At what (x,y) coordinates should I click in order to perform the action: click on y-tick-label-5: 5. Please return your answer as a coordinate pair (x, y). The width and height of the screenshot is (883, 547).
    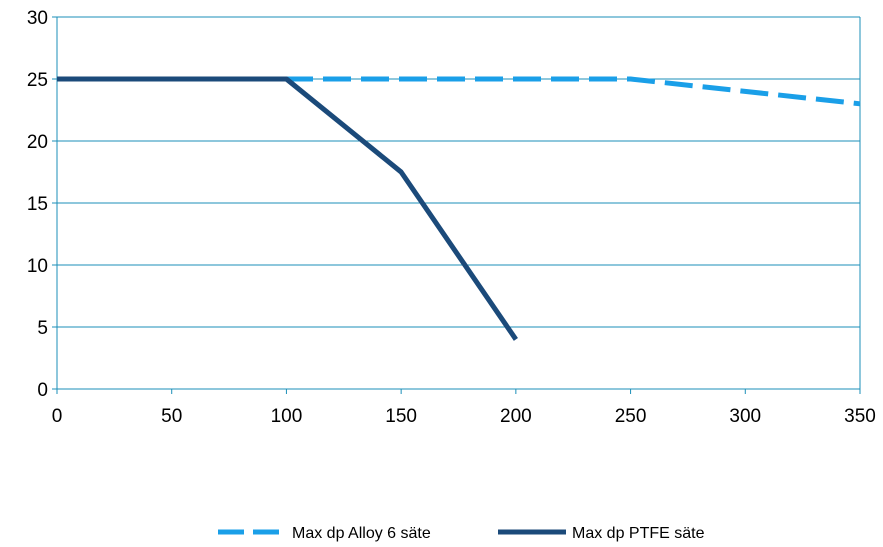
    Looking at the image, I should click on (42, 328).